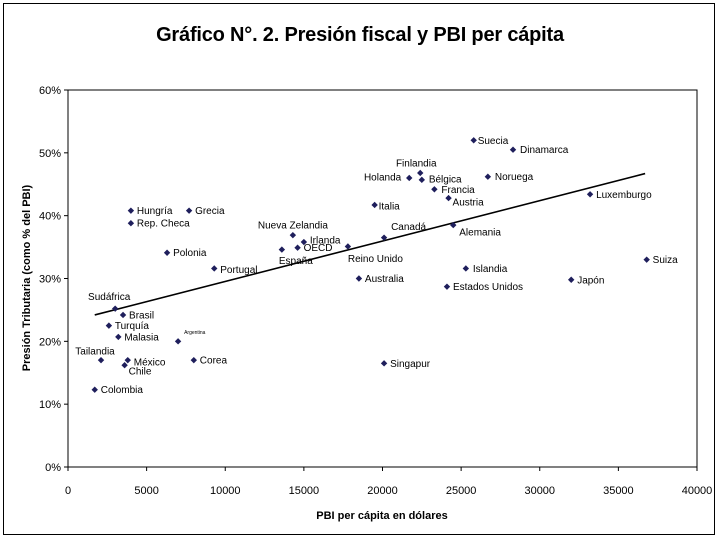 This screenshot has height=540, width=720. I want to click on point-portugal, so click(214, 268).